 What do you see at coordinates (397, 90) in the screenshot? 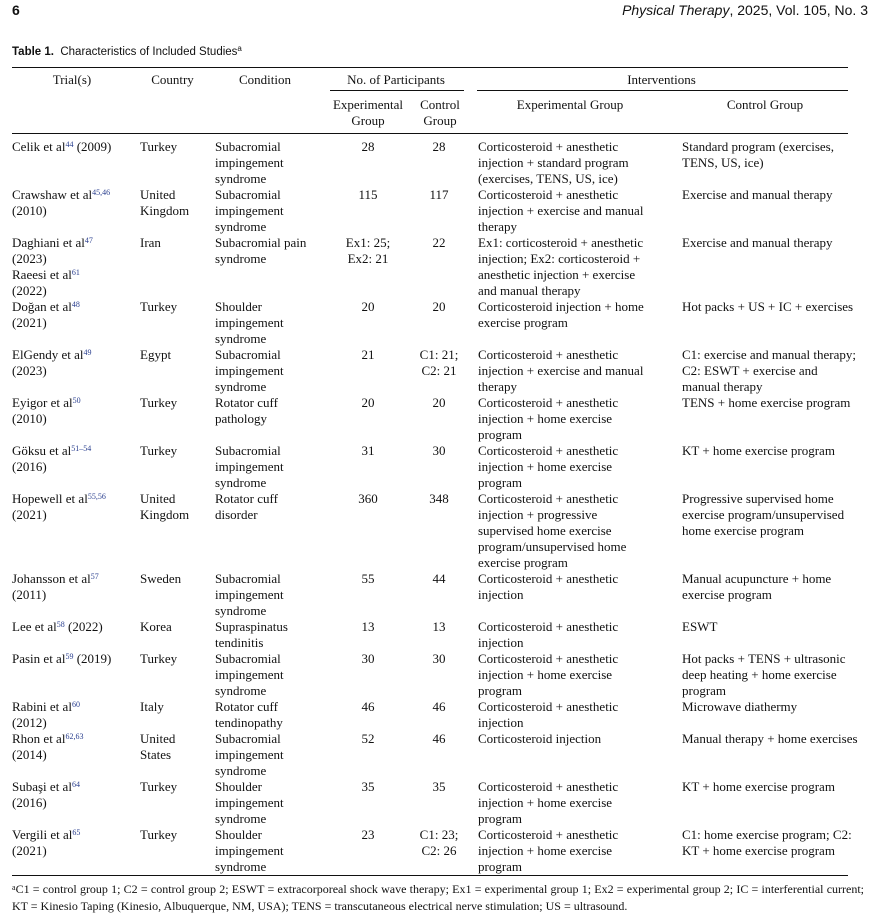
I see `participants-rule` at bounding box center [397, 90].